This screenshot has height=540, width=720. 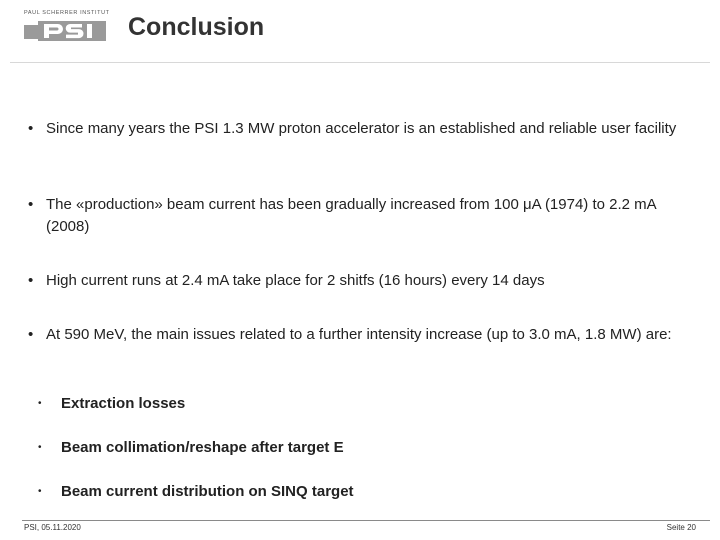 What do you see at coordinates (123, 403) in the screenshot?
I see `sub-bullet-text: Extraction losses` at bounding box center [123, 403].